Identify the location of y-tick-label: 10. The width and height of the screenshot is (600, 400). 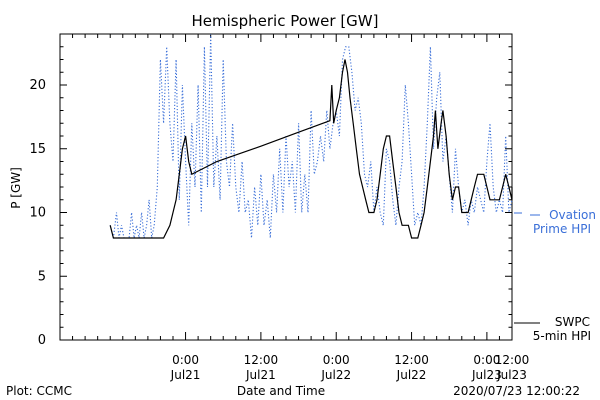
(37, 213).